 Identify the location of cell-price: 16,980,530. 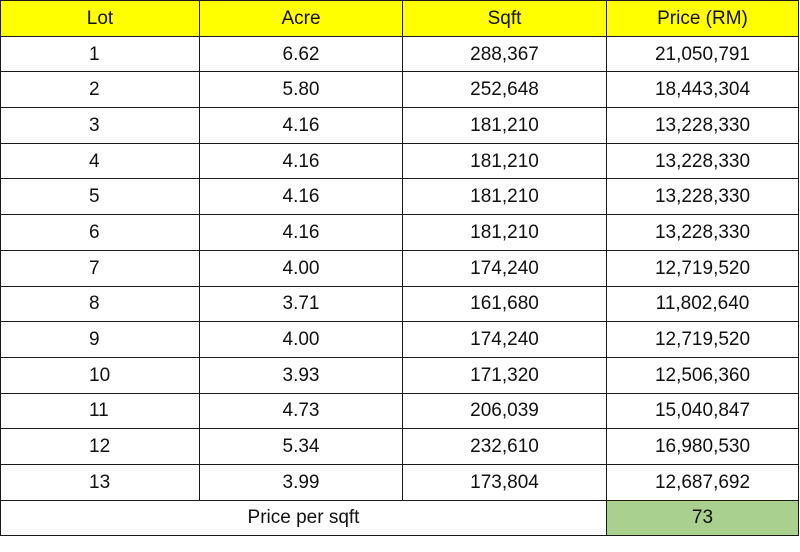
(702, 446).